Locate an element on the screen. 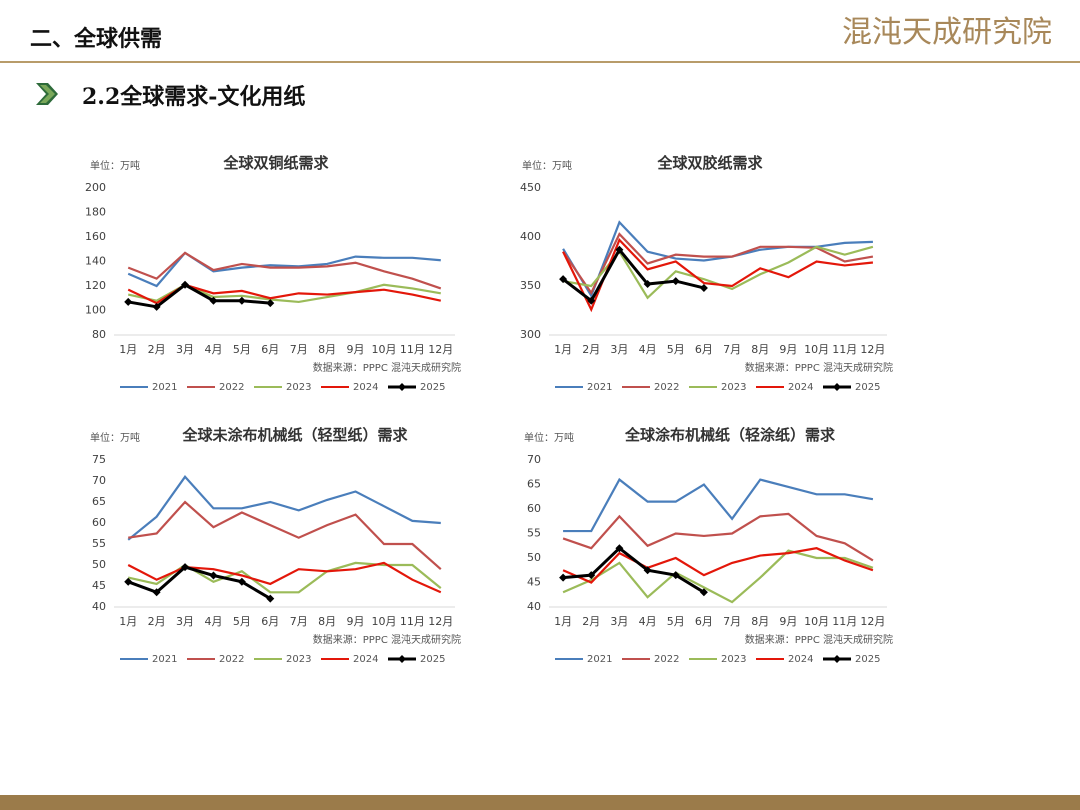 This screenshot has height=810, width=1080. y-tick-label: 300 is located at coordinates (530, 334).